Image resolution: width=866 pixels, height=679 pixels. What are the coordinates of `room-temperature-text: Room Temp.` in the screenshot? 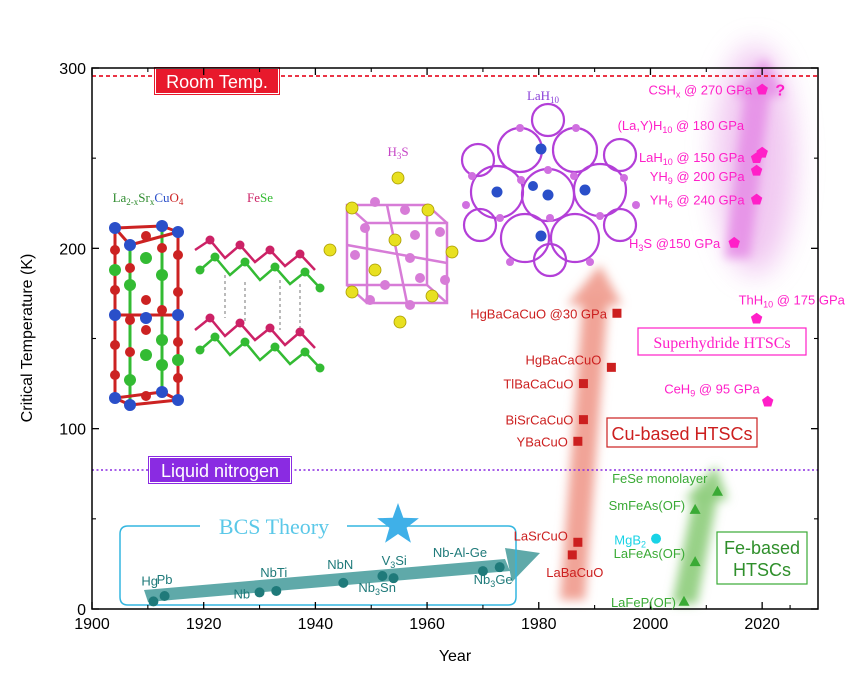 It's located at (217, 82).